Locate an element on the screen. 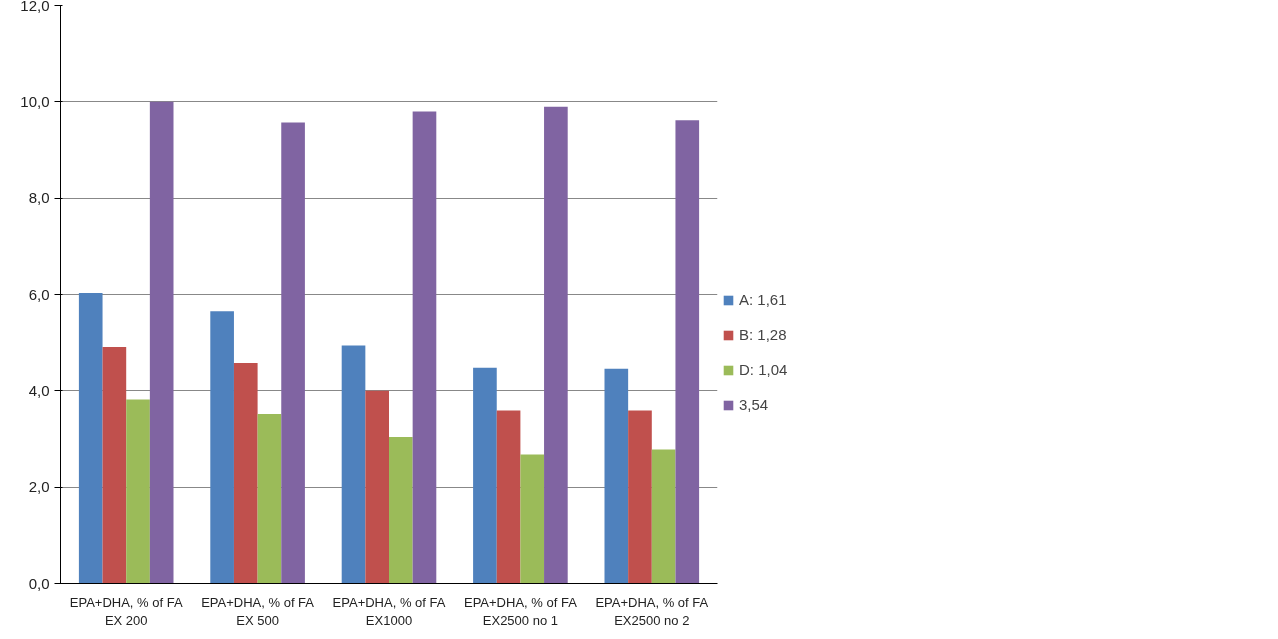 The height and width of the screenshot is (639, 1278). y-tick-label: 0,0 is located at coordinates (39, 583).